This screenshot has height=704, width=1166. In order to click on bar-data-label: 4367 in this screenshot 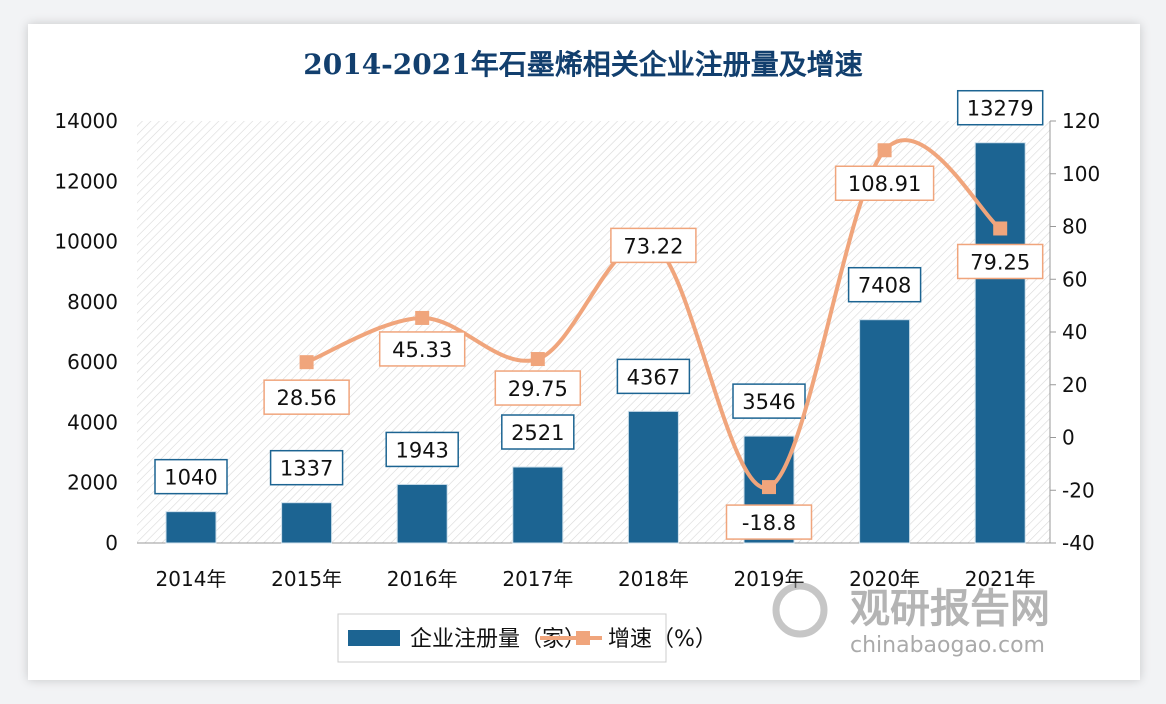, I will do `click(653, 377)`.